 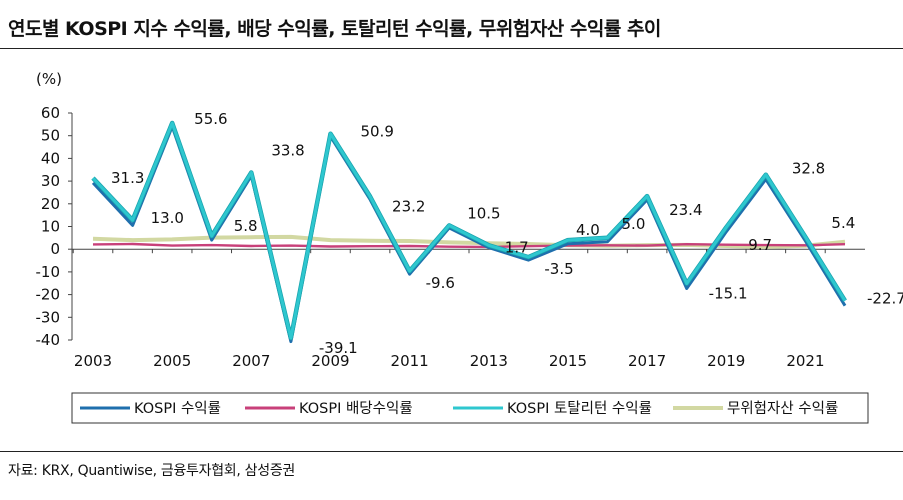 What do you see at coordinates (251, 361) in the screenshot?
I see `x-tick-label: 2007` at bounding box center [251, 361].